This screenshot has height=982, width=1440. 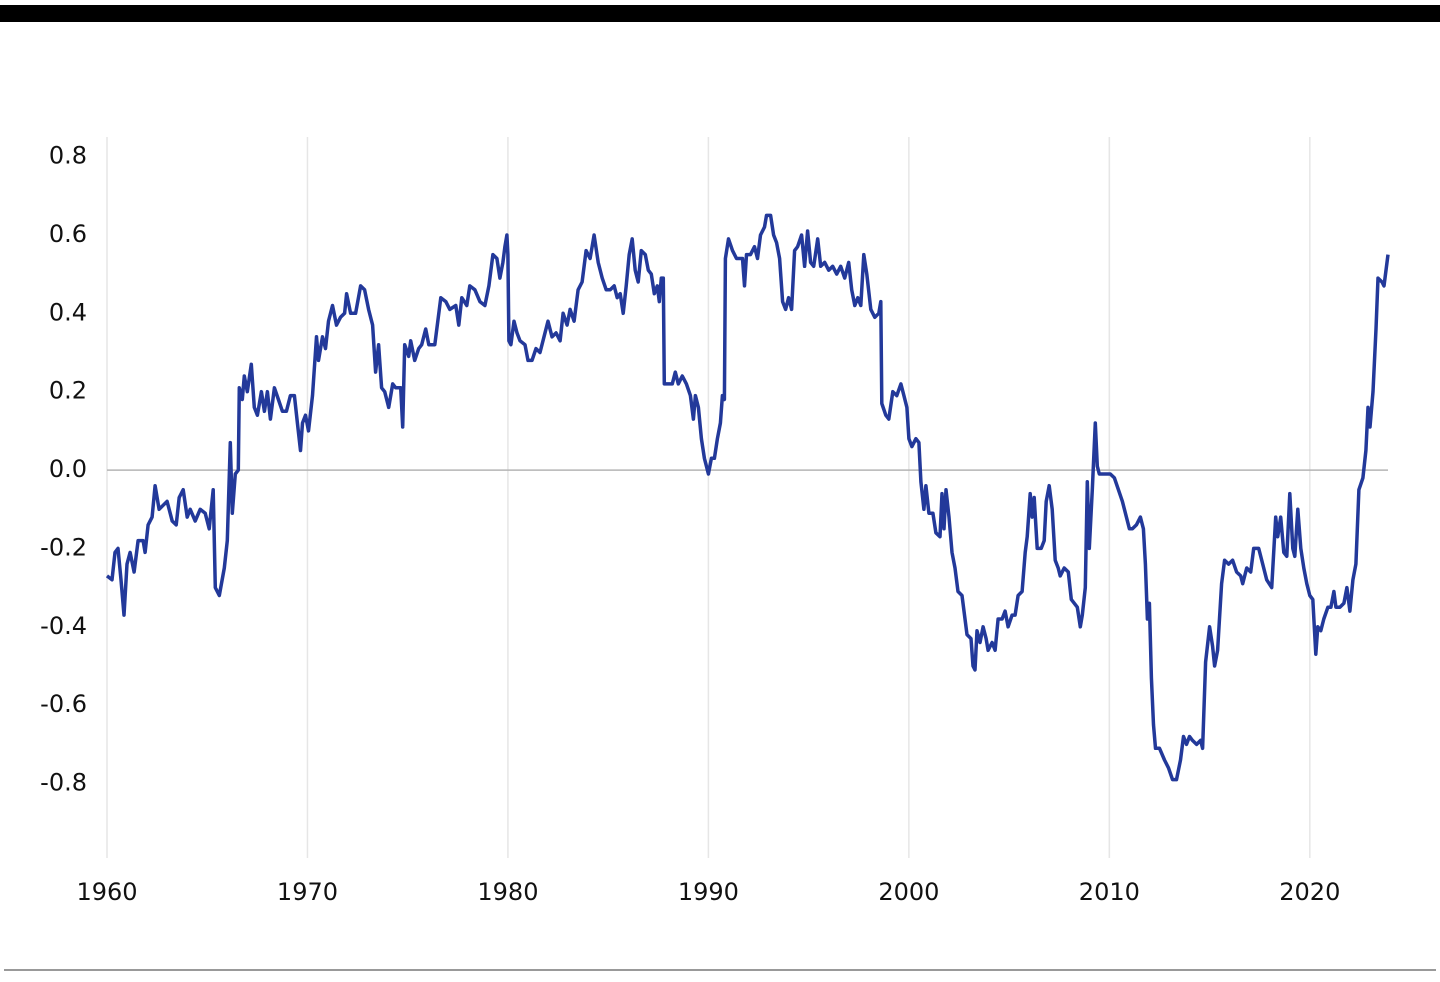 I want to click on x-tick-label: 2010, so click(x=1109, y=892).